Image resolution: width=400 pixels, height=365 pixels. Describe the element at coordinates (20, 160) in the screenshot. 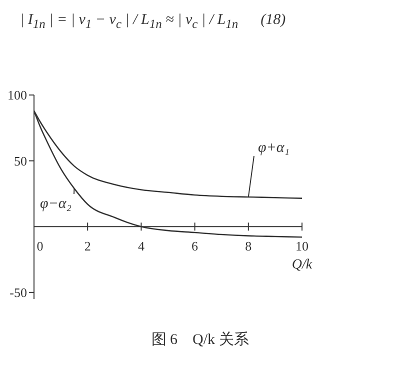

I see `y-tick-label: 50` at that location.